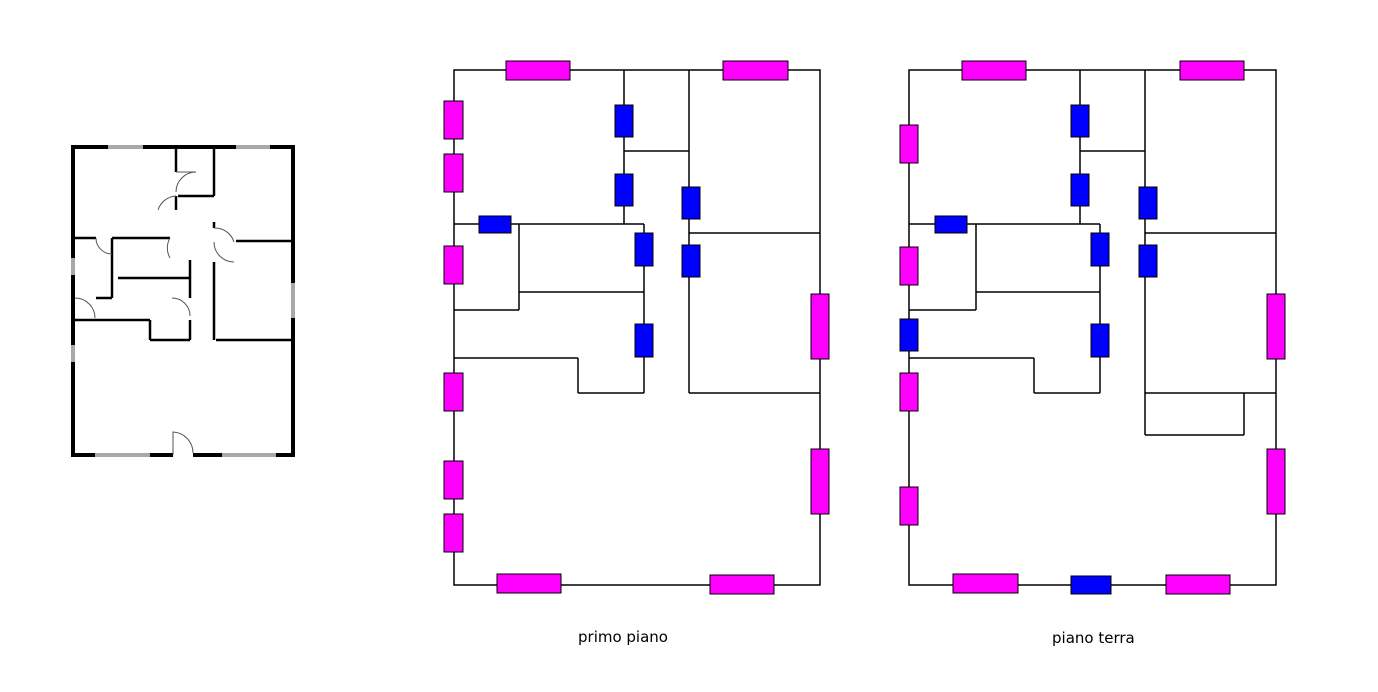 This screenshot has width=1378, height=692. What do you see at coordinates (589, 231) in the screenshot?
I see `first-floor-doors` at bounding box center [589, 231].